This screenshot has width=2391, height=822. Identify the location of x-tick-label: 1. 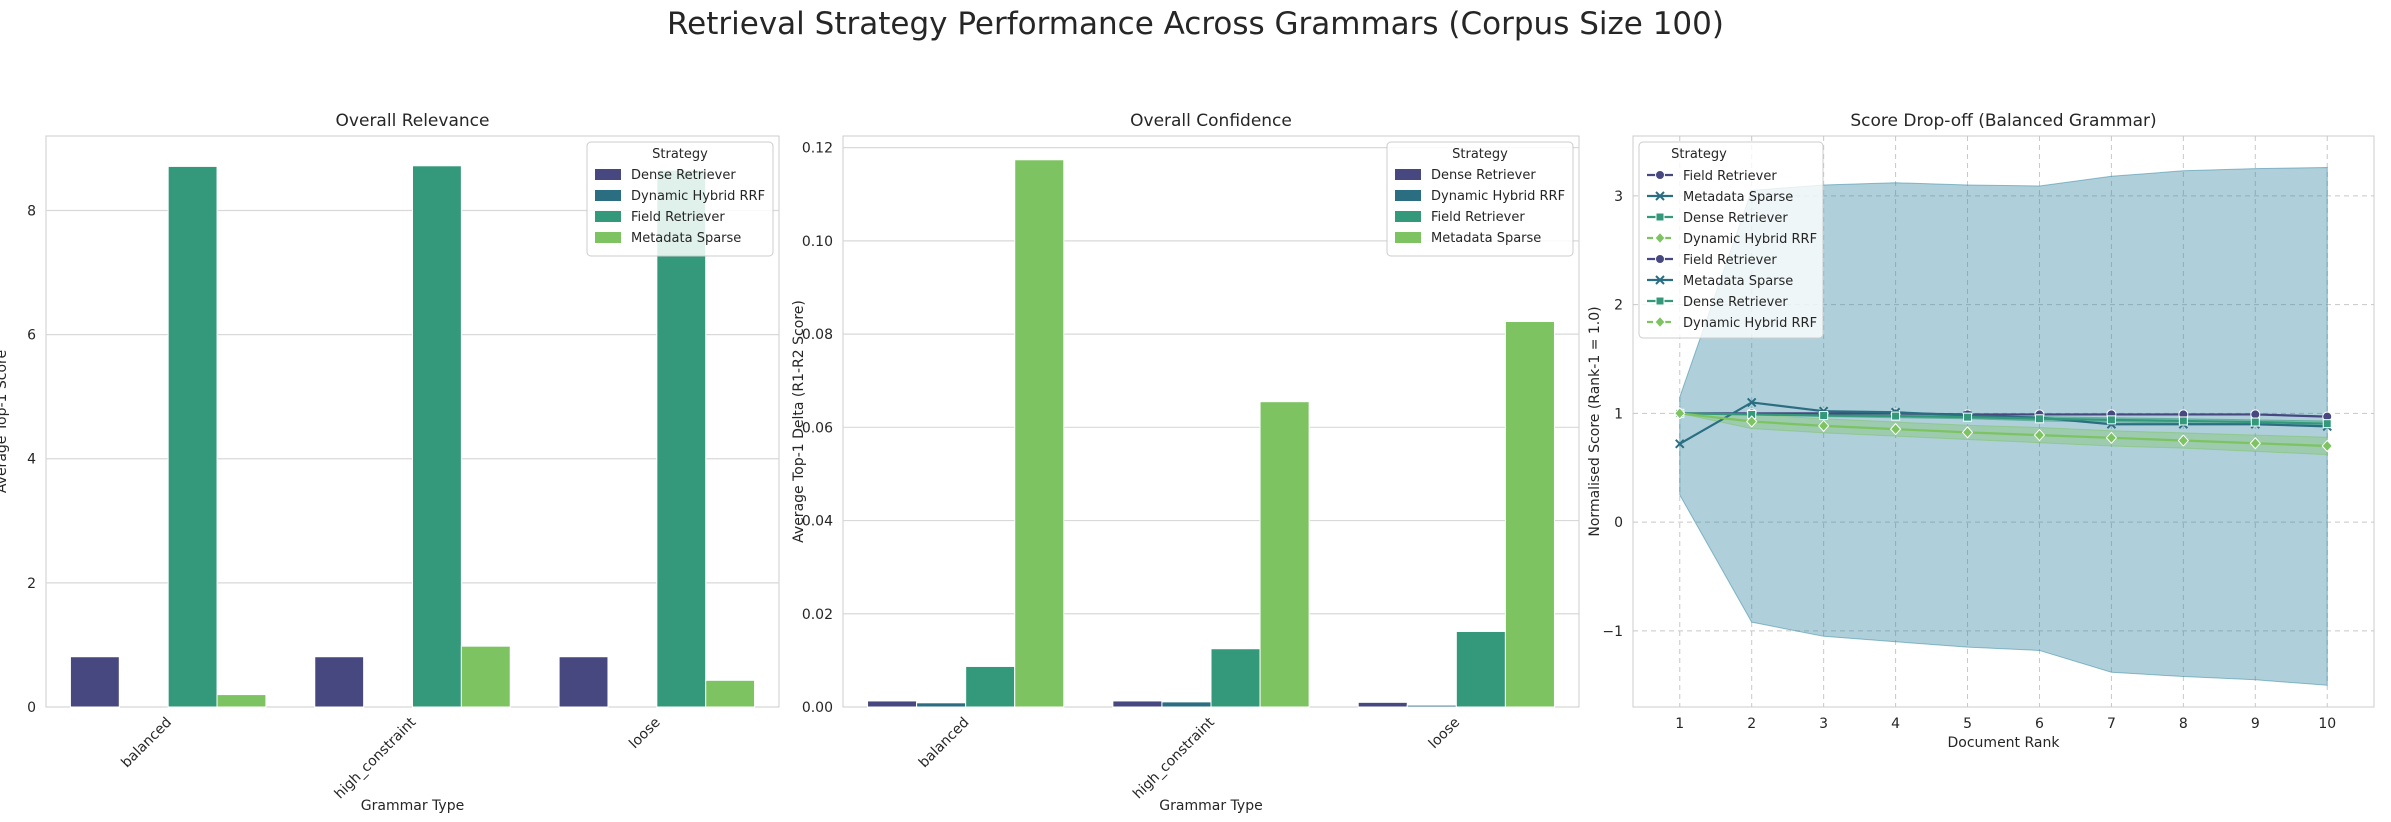
(1679, 724).